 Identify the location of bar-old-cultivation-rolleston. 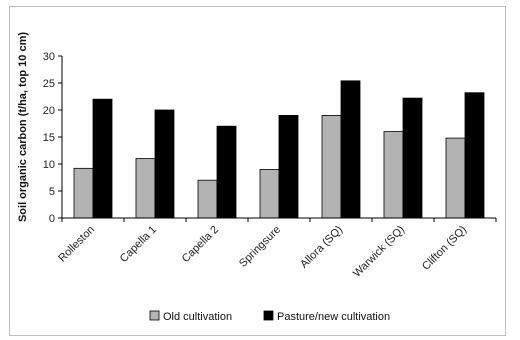
(83, 193).